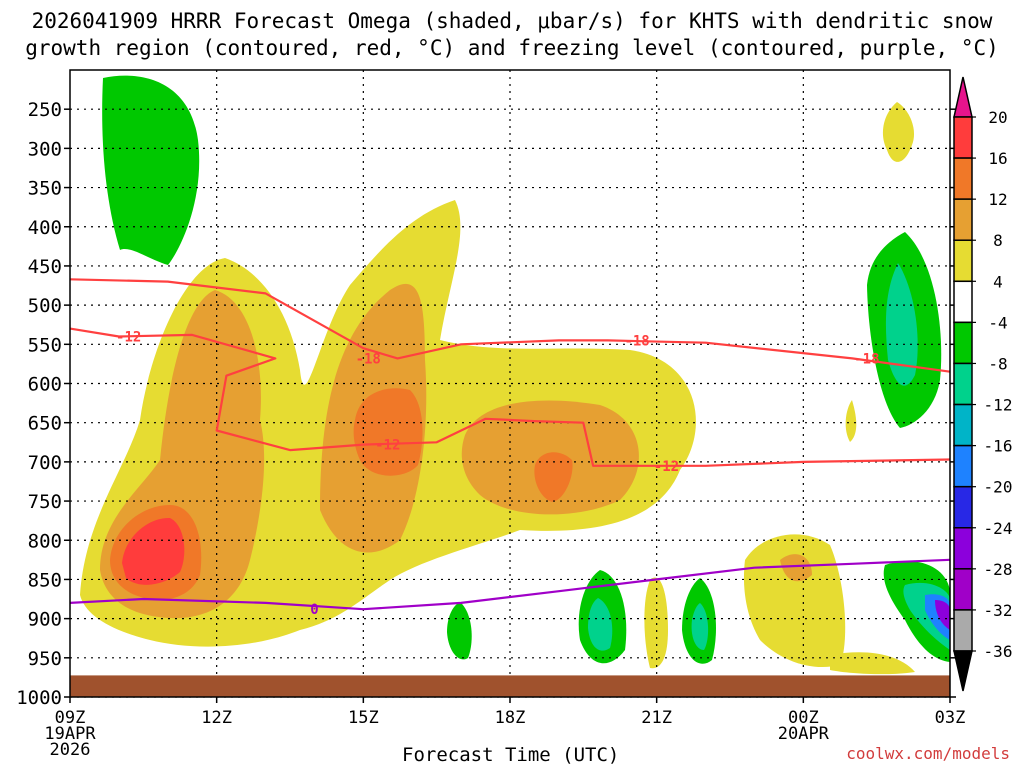 This screenshot has width=1024, height=768. What do you see at coordinates (216, 718) in the screenshot?
I see `x-tick-label: 12Z` at bounding box center [216, 718].